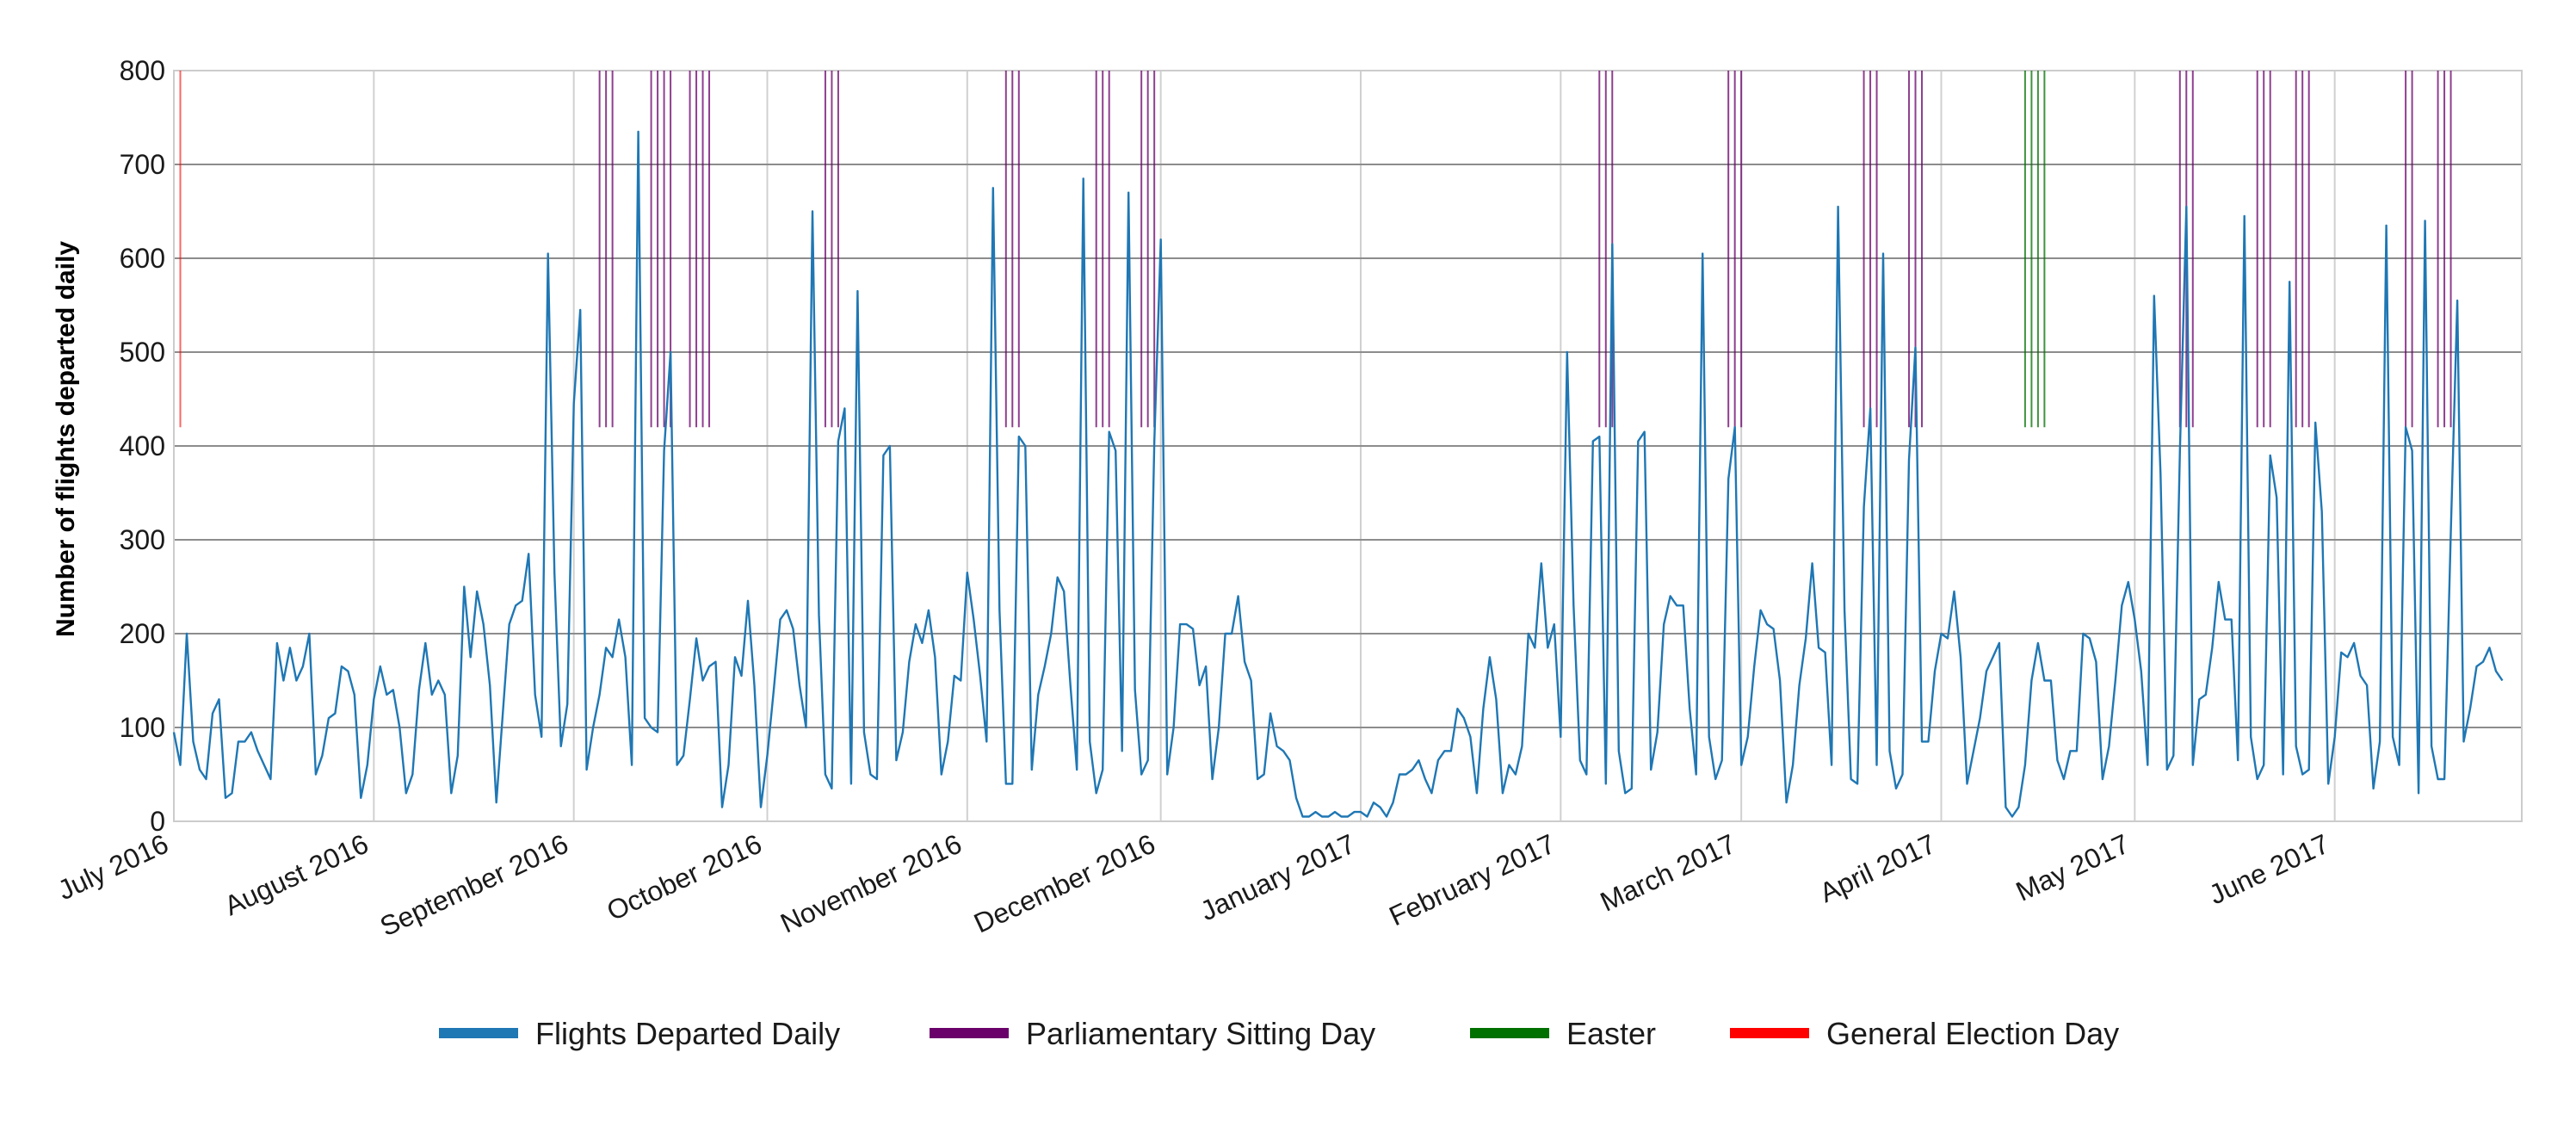 This screenshot has height=1139, width=2576. I want to click on y-tick-label: 0, so click(157, 821).